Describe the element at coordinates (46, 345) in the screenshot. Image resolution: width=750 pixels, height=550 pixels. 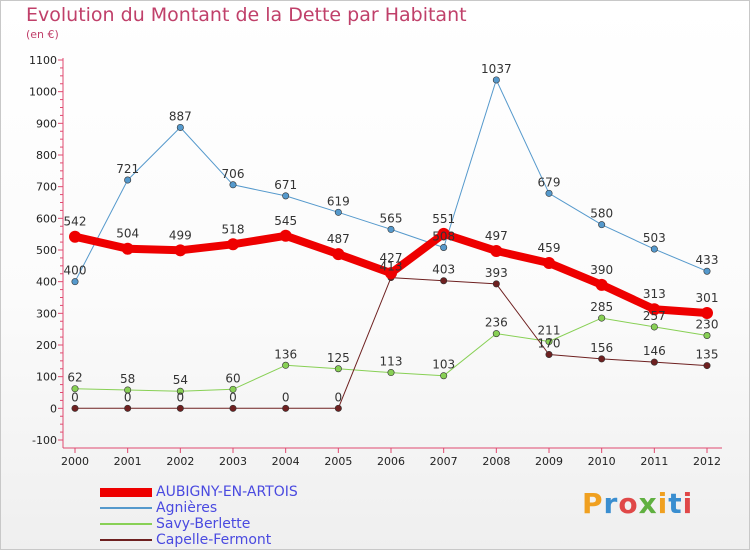
I see `y-tick-label: 200` at that location.